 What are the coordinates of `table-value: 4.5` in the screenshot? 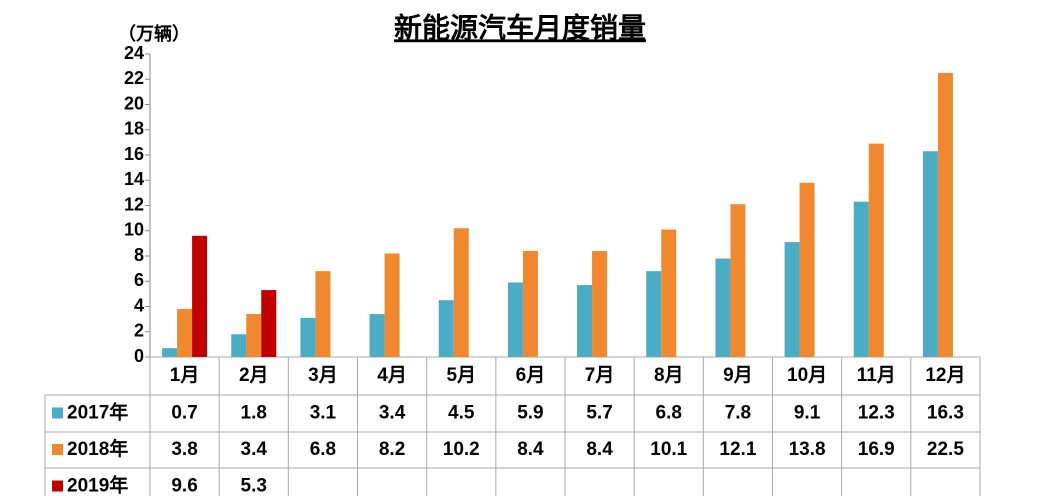 It's located at (461, 413).